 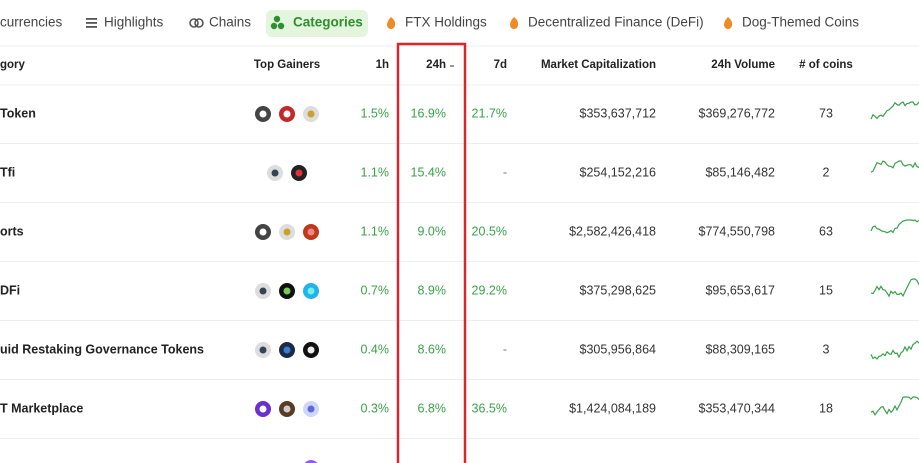 I want to click on column-header: Market Capitalization, so click(x=598, y=65).